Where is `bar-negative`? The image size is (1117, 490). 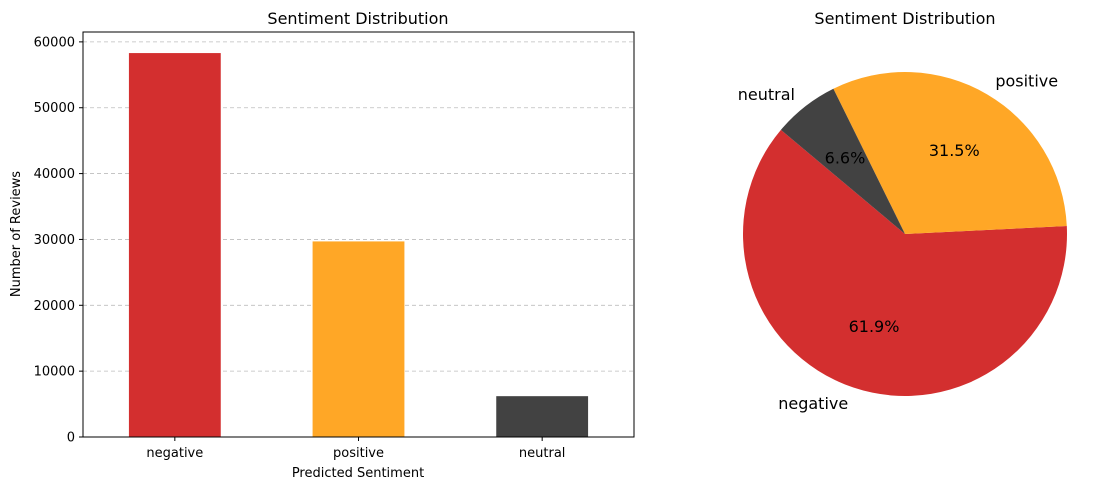
bar-negative is located at coordinates (174, 245).